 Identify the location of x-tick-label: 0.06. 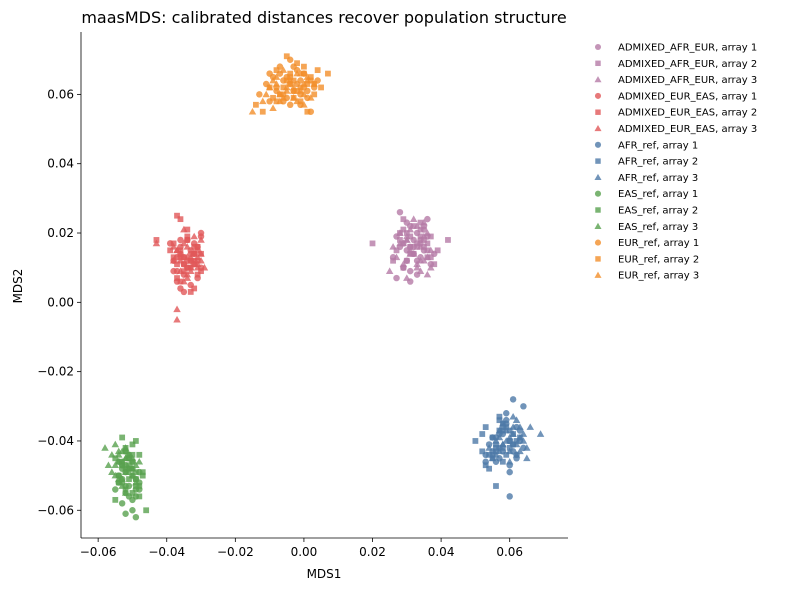
(509, 552).